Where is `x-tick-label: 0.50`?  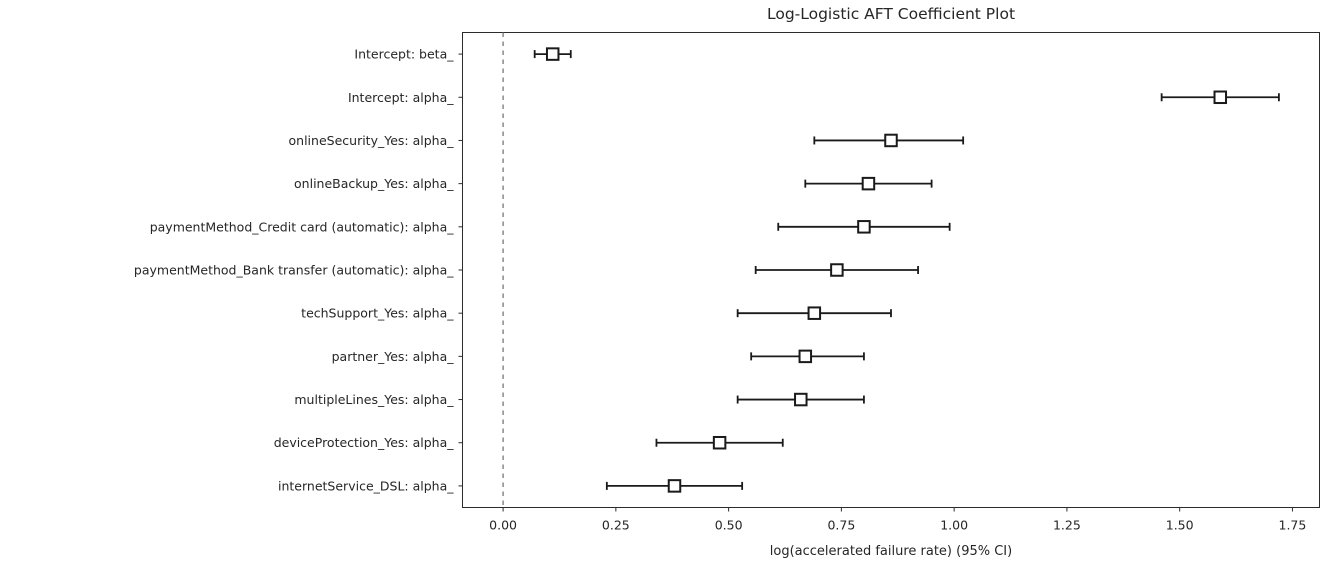 x-tick-label: 0.50 is located at coordinates (729, 525).